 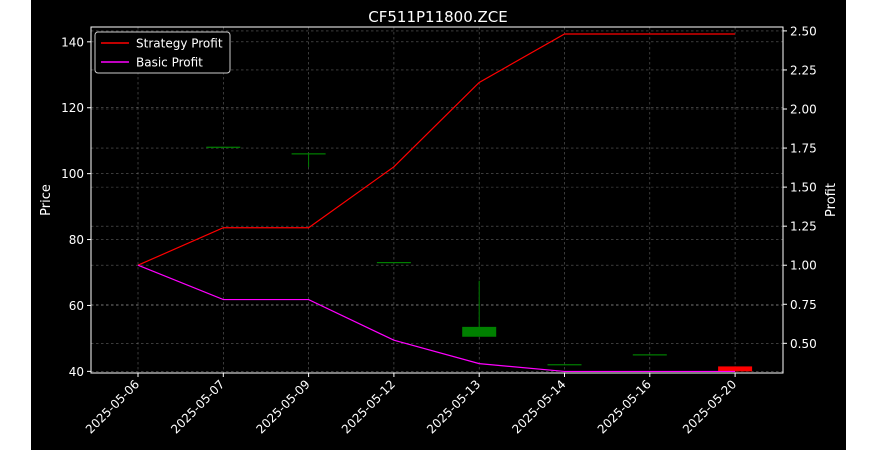 What do you see at coordinates (803, 110) in the screenshot?
I see `right-y-tick-label: 2.00` at bounding box center [803, 110].